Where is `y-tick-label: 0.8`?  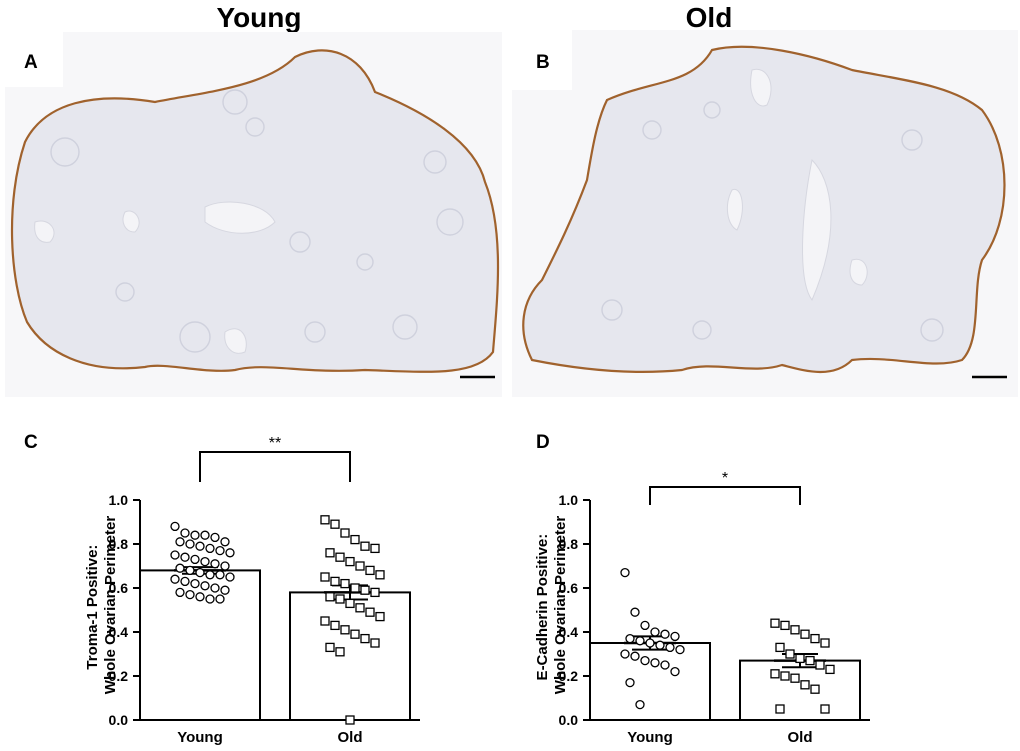
y-tick-label: 0.8 is located at coordinates (569, 544).